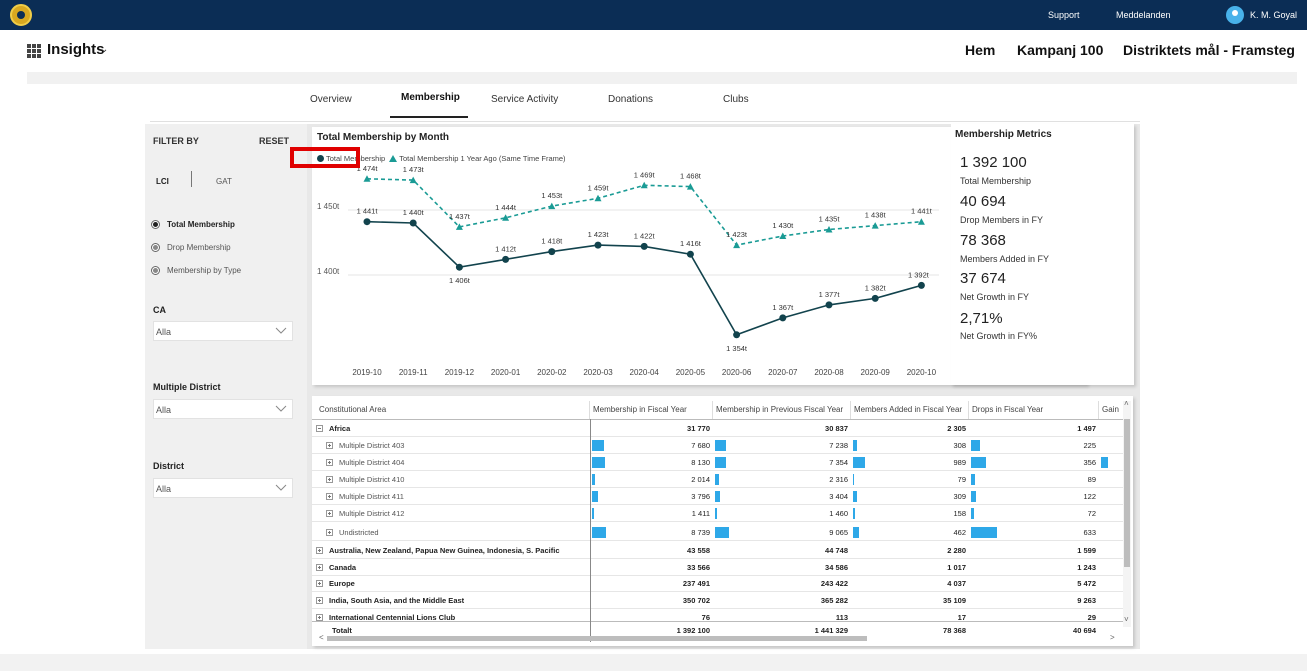 The height and width of the screenshot is (671, 1307). What do you see at coordinates (452, 462) in the screenshot?
I see `row-label: Multiple District 404` at bounding box center [452, 462].